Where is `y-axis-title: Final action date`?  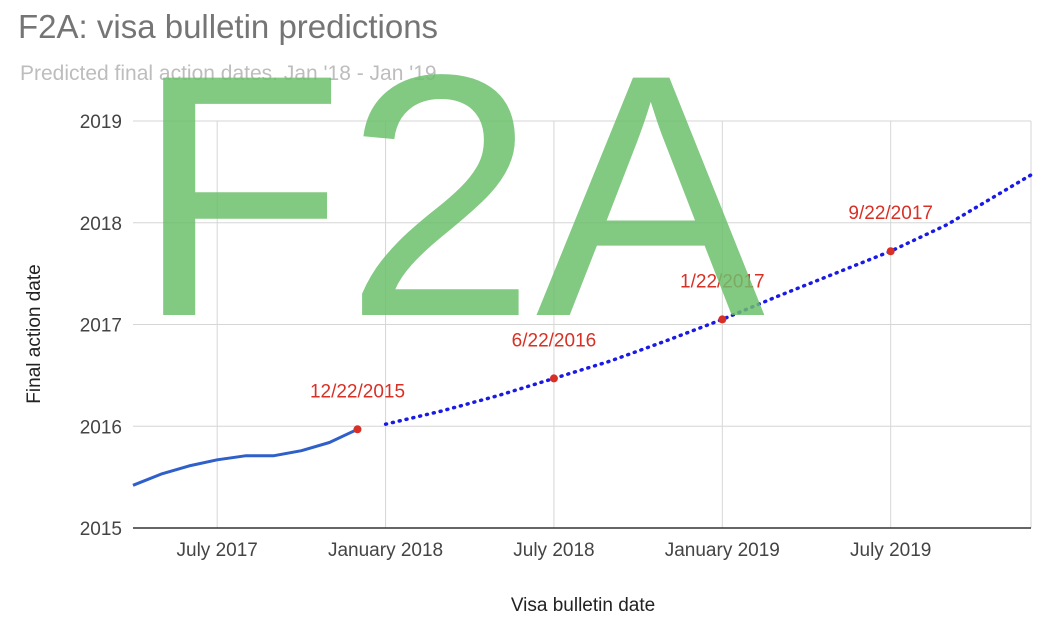
y-axis-title: Final action date is located at coordinates (34, 333).